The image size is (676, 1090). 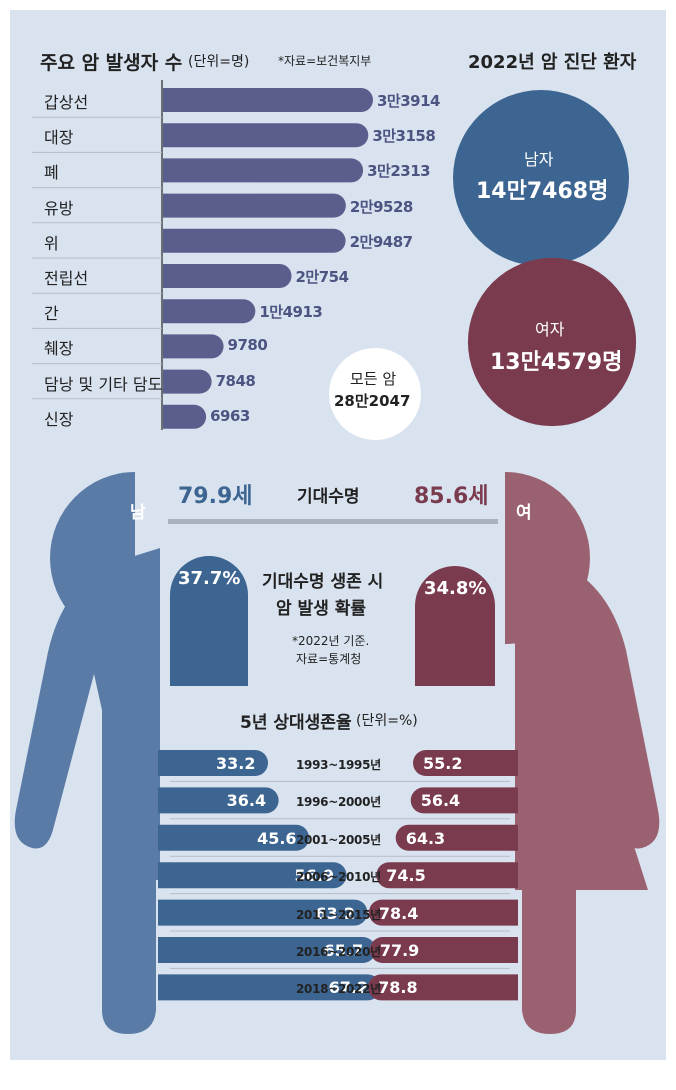 I want to click on probability-title-line1: 기대수명 생존 시, so click(x=323, y=582).